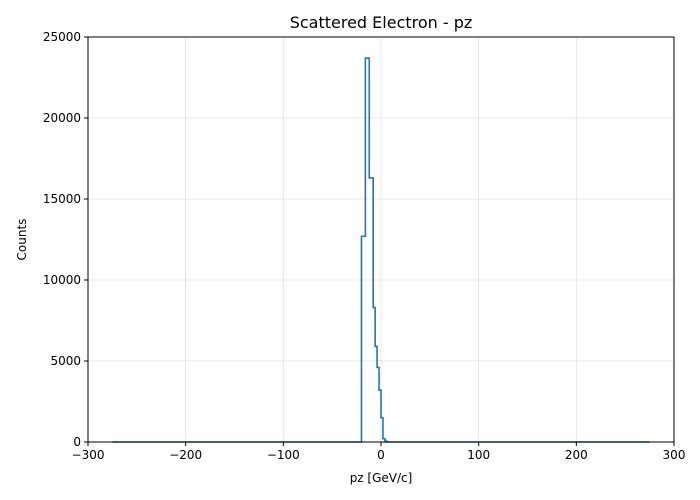 The width and height of the screenshot is (700, 500). I want to click on x-tick-label: 300, so click(674, 455).